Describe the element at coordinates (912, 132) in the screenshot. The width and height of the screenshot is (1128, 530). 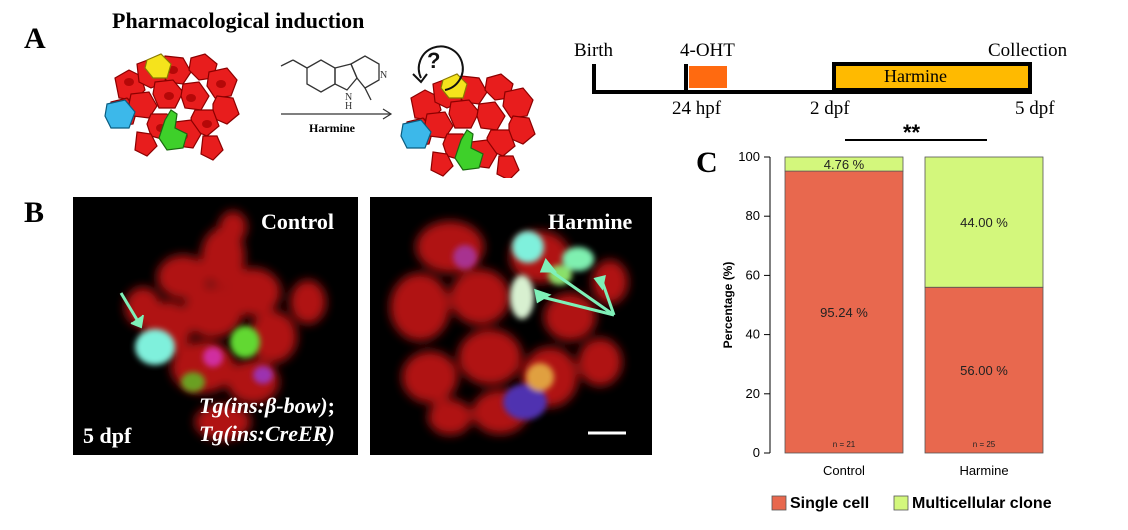
I see `significance-marker: **` at that location.